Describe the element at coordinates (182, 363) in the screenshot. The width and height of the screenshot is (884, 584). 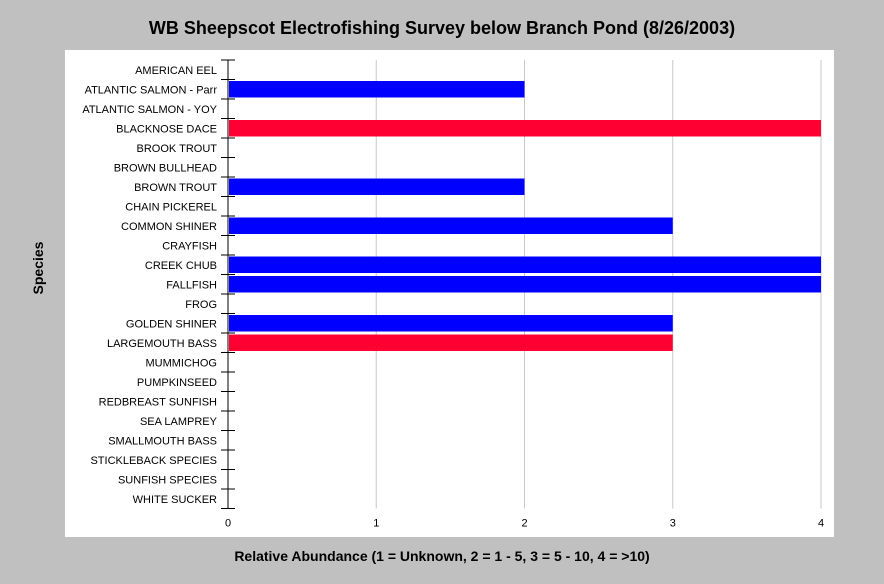
I see `category-label: MUMMICHOG` at that location.